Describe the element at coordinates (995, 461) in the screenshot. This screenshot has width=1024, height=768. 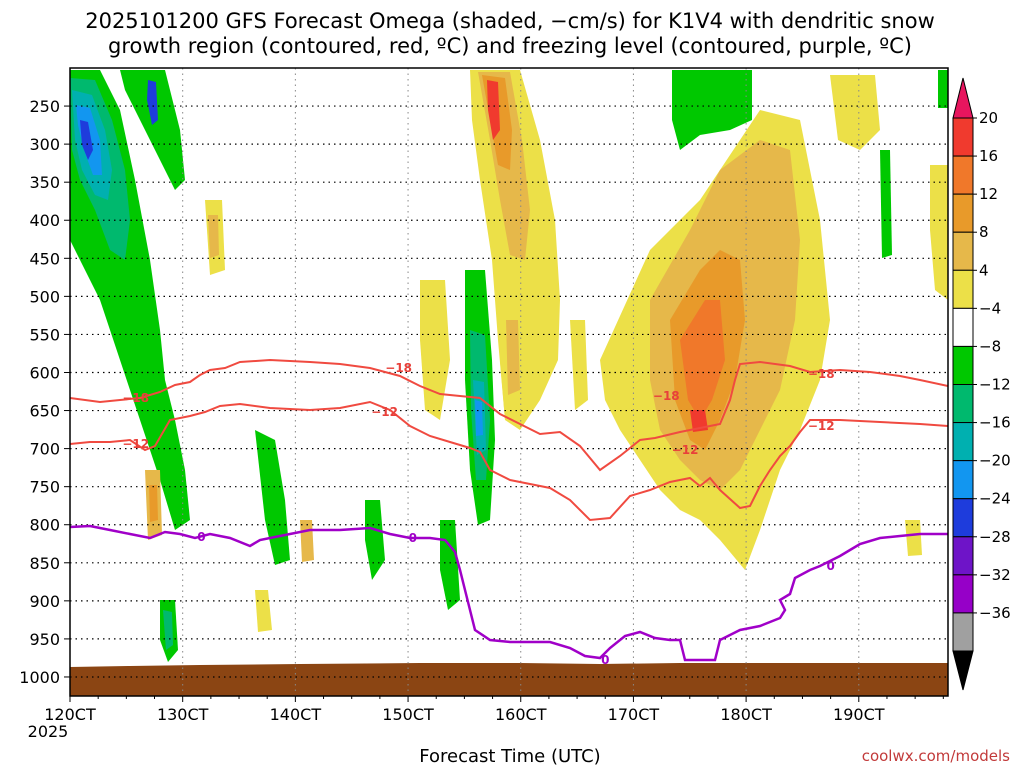
I see `colorbar-label: −20` at that location.